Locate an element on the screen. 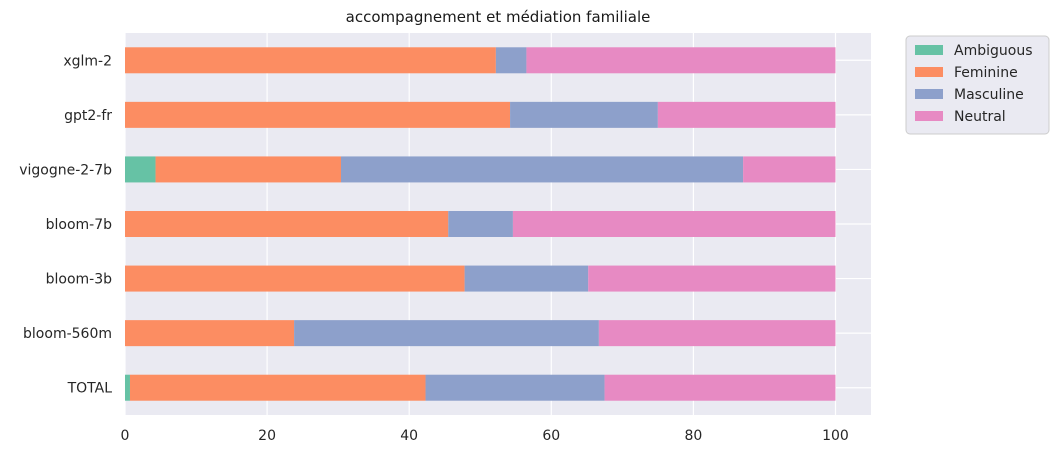  bar-masculine-bloom-7b is located at coordinates (480, 224).